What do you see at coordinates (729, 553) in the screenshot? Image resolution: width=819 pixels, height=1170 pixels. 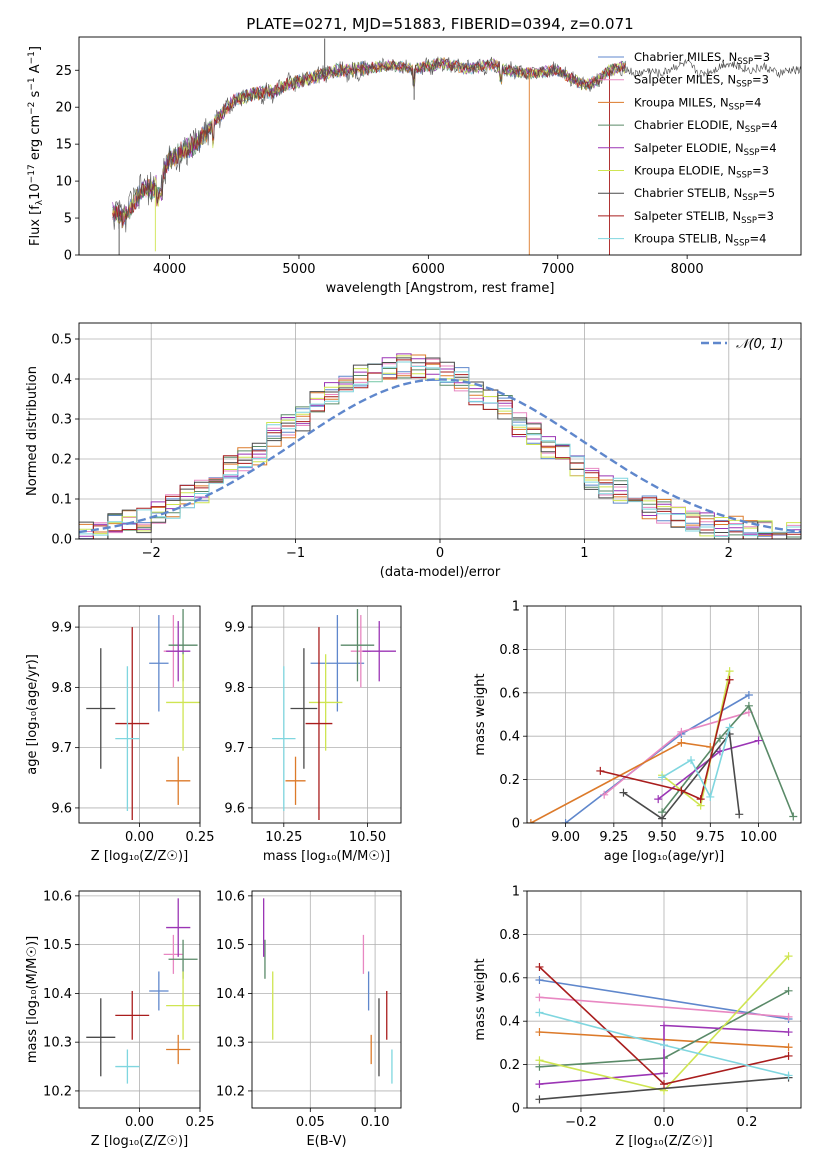 I see `x-tick-label-4: 2` at bounding box center [729, 553].